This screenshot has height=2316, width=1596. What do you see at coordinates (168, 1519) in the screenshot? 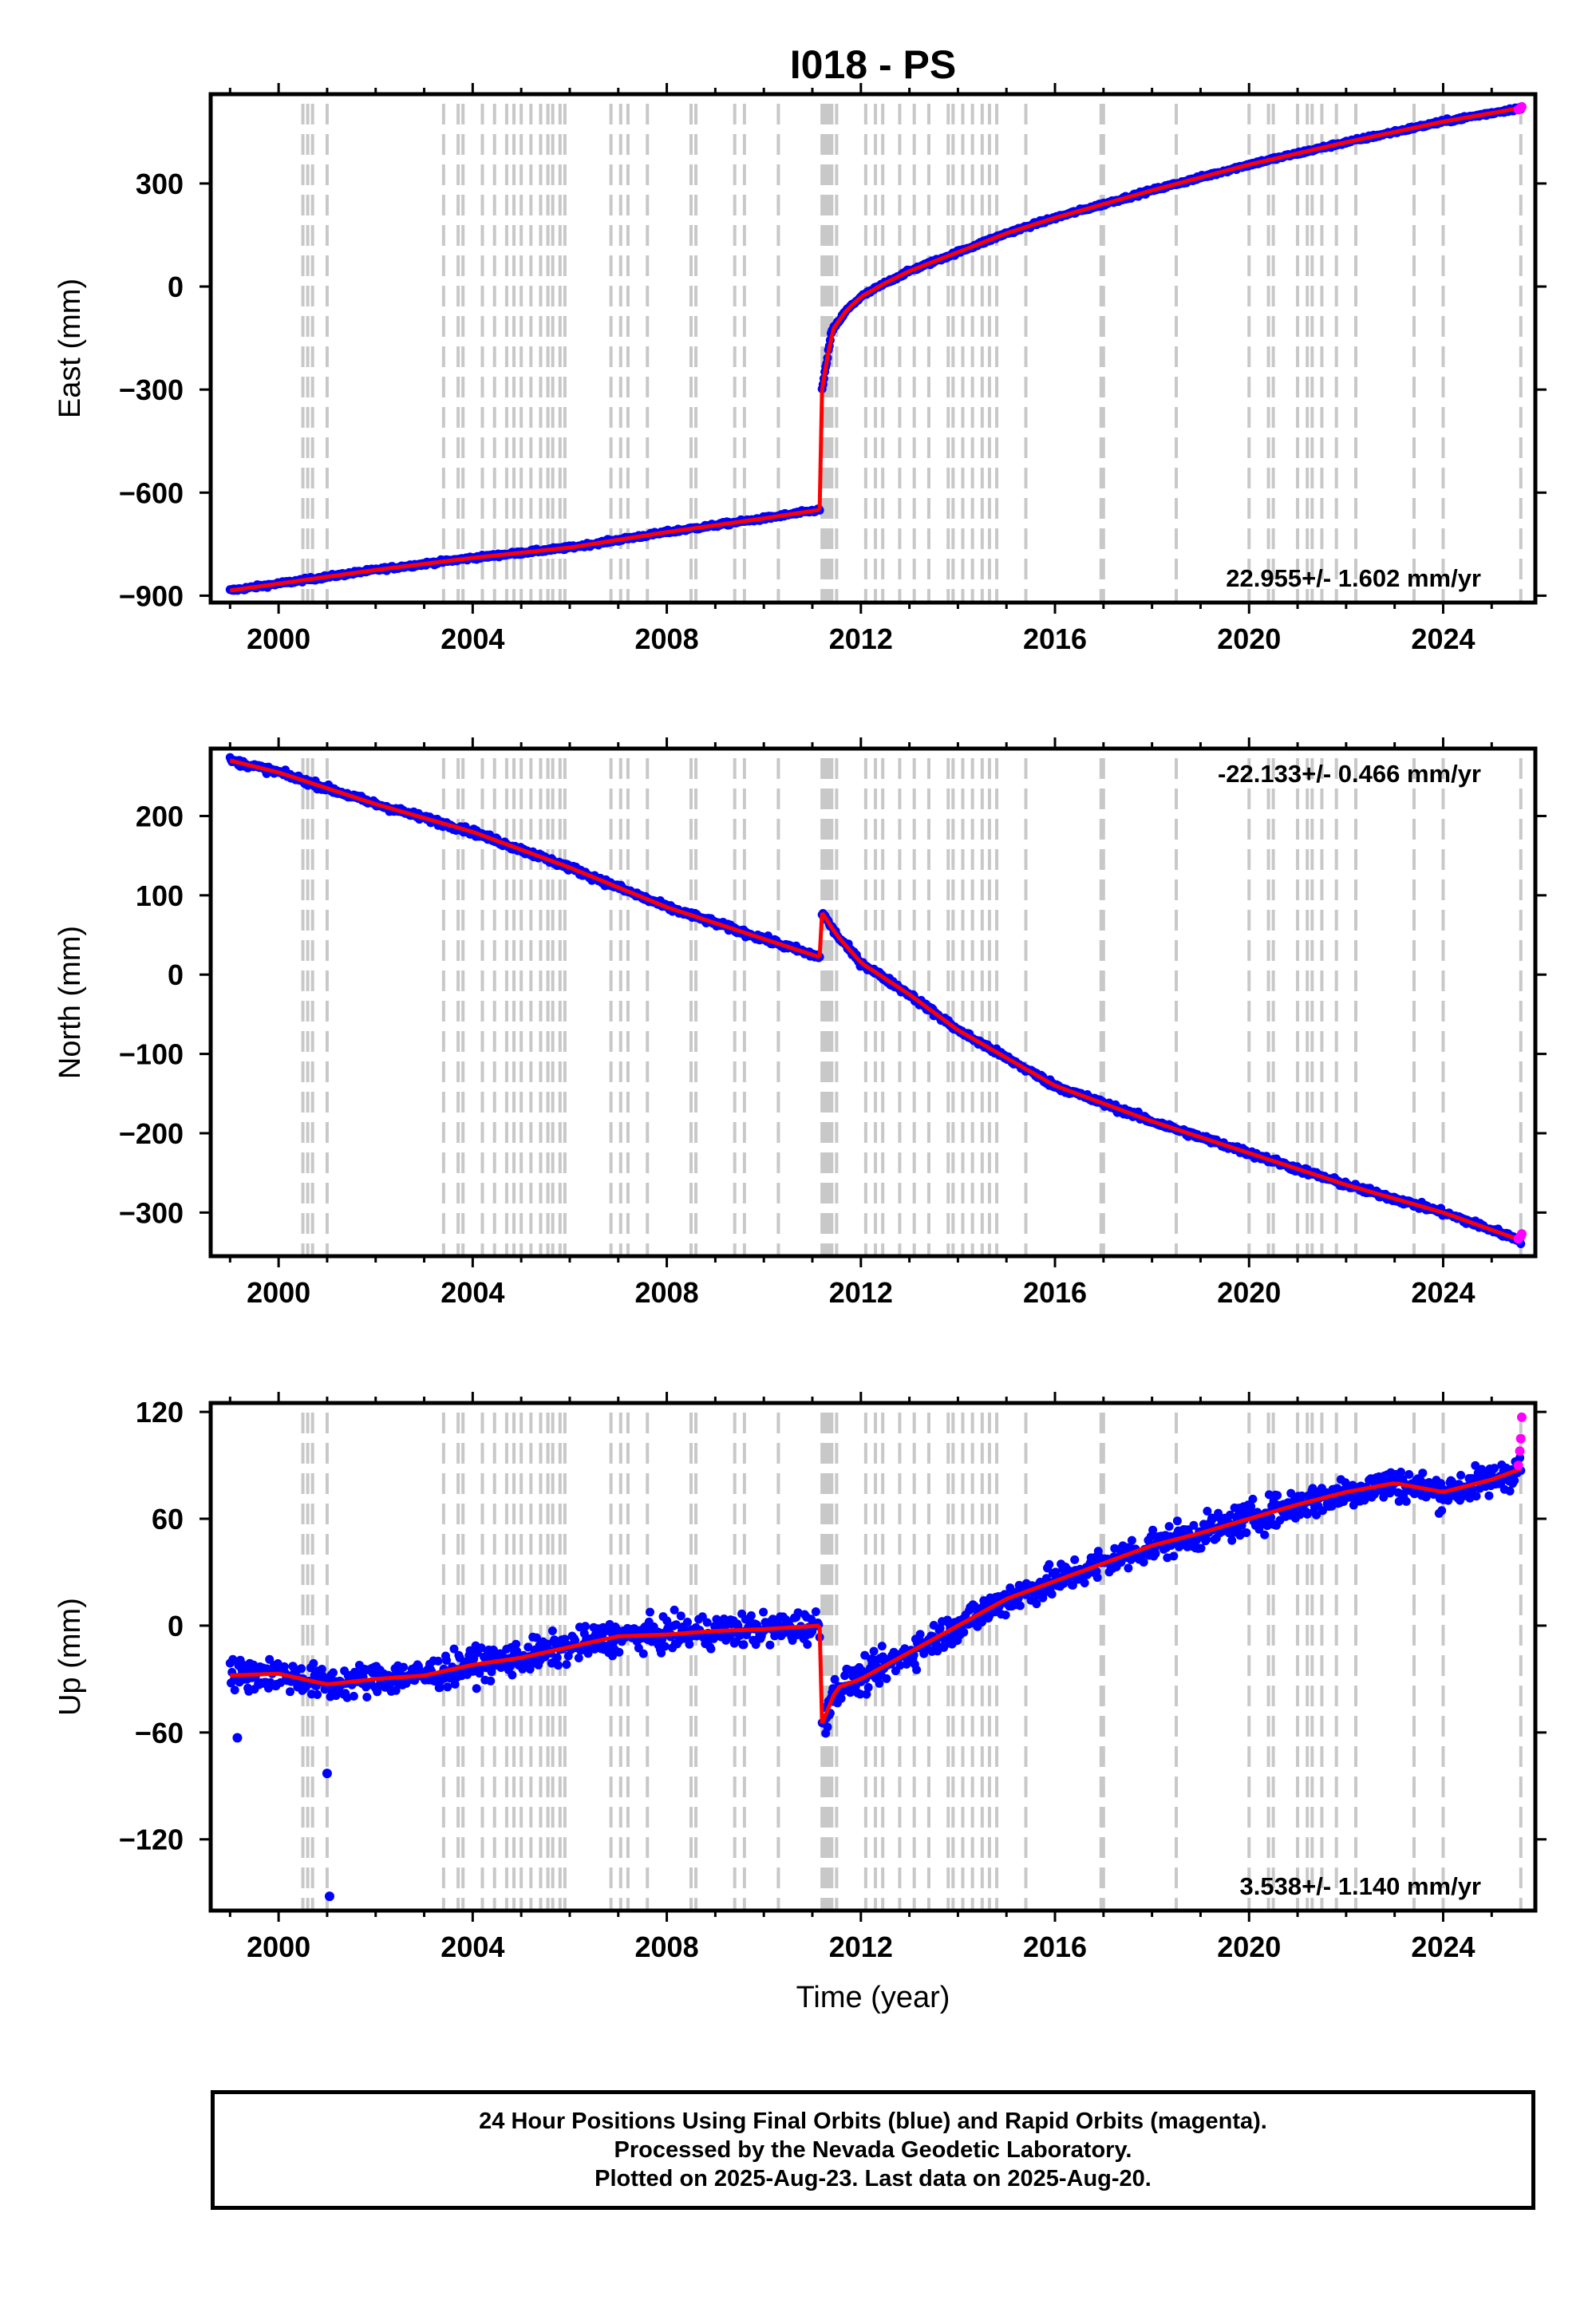
I see `y-tick-label: 60` at bounding box center [168, 1519].